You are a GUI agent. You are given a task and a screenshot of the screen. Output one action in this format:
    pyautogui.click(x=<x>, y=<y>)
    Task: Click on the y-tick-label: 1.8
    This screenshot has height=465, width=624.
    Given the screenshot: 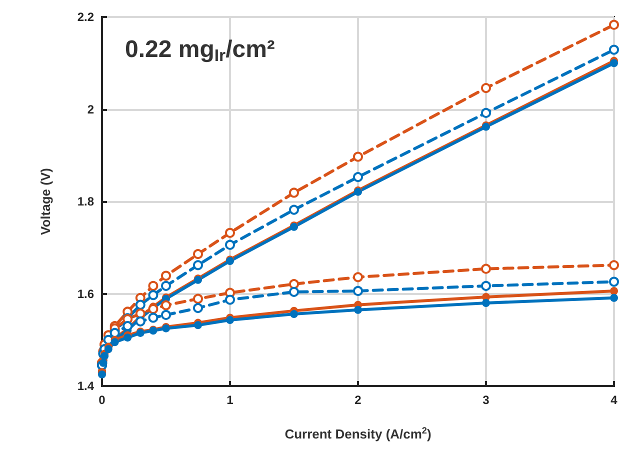 What is the action you would take?
    pyautogui.click(x=85, y=201)
    